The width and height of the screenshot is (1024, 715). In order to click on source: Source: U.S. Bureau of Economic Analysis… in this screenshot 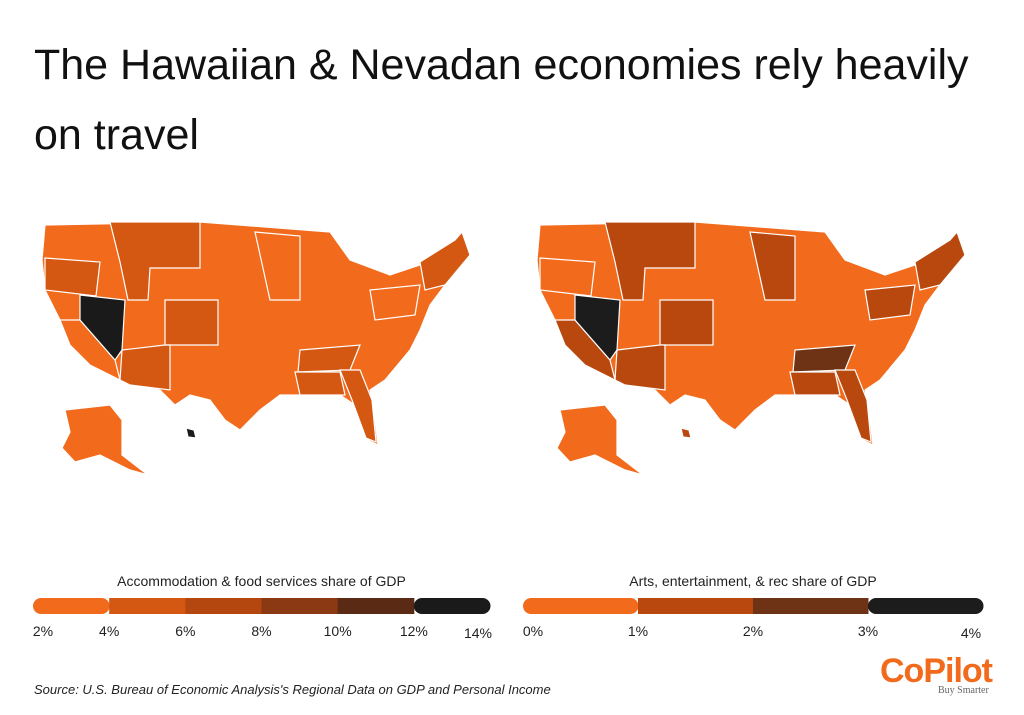, I will do `click(292, 689)`.